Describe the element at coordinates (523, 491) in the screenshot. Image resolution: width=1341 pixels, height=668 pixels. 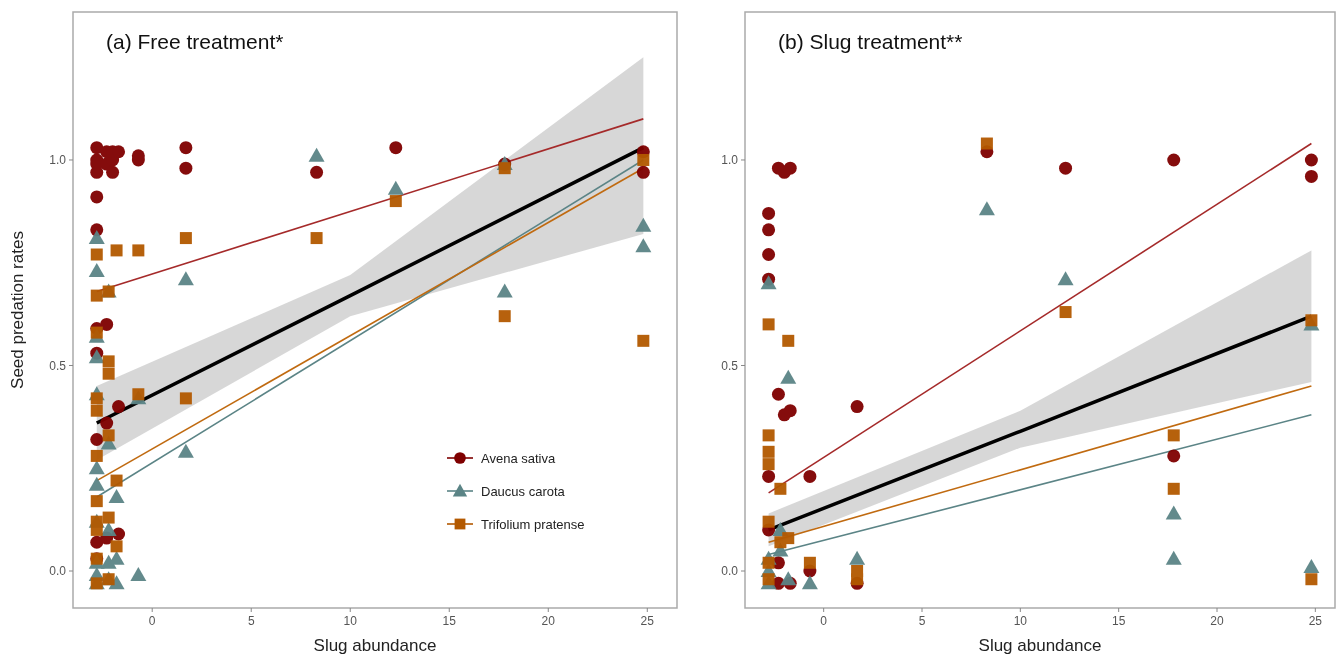
I see `legend-label: Daucus carota` at that location.